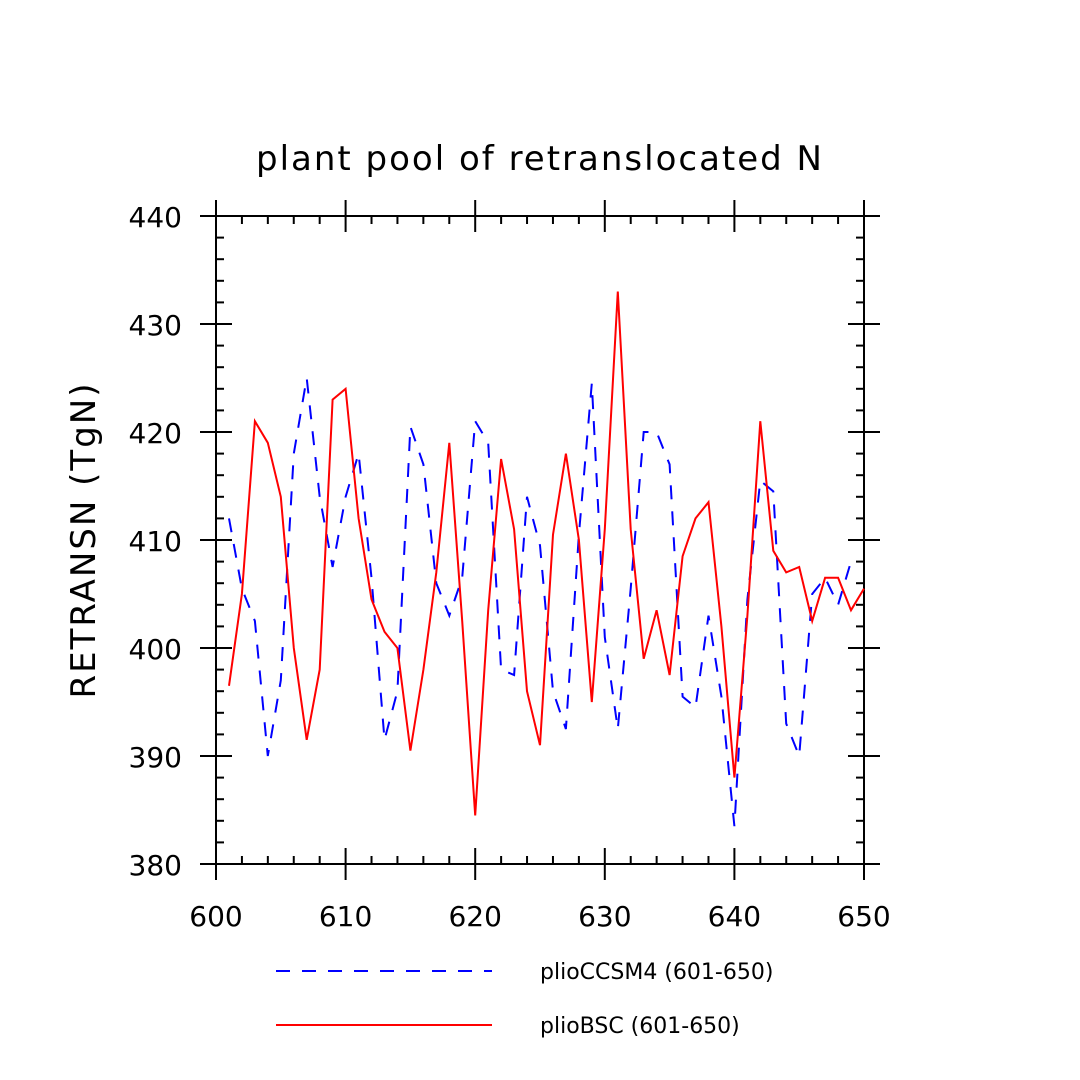  I want to click on y-tick-label: 440, so click(155, 217).